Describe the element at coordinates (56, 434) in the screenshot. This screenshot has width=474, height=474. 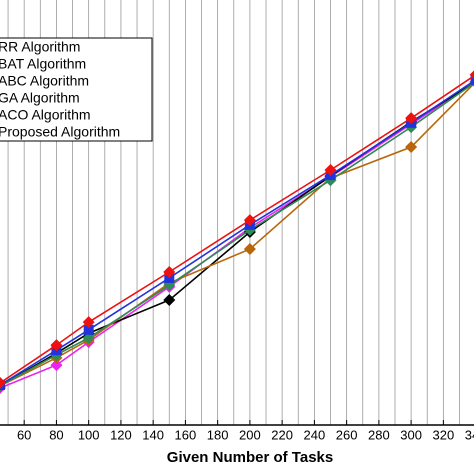
I see `x-tick-label: 80` at that location.